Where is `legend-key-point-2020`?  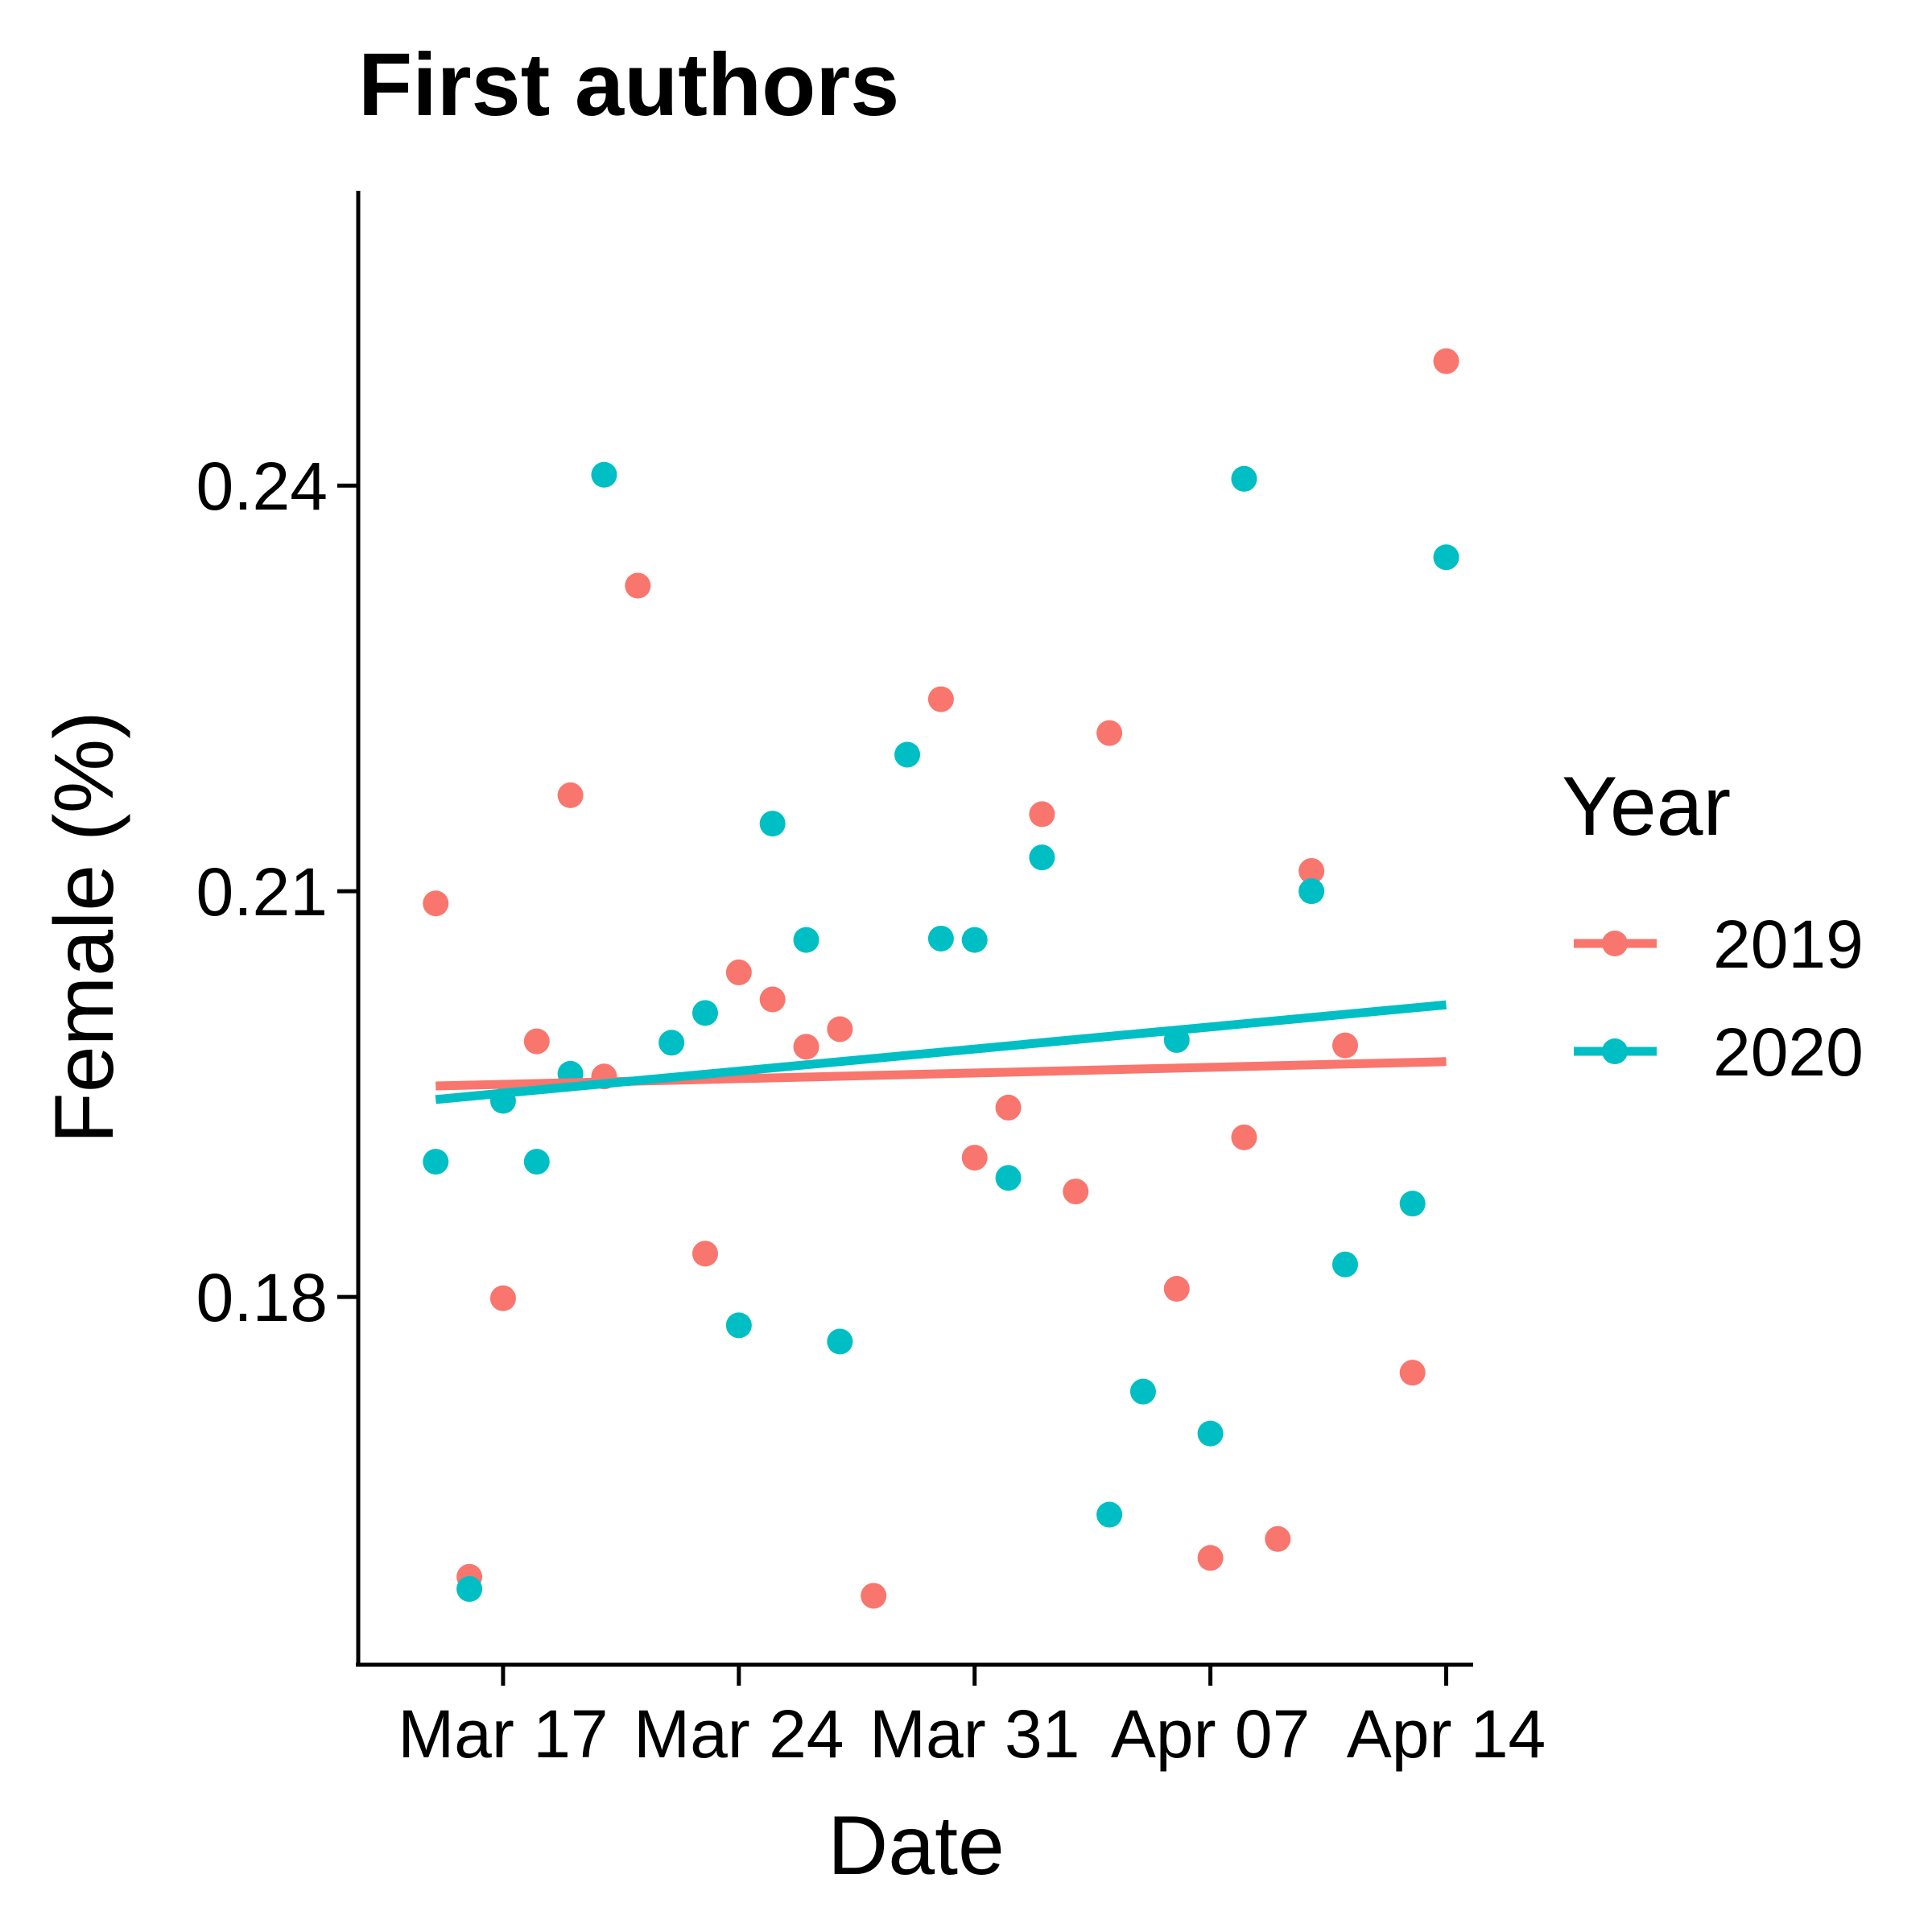
legend-key-point-2020 is located at coordinates (1615, 1051).